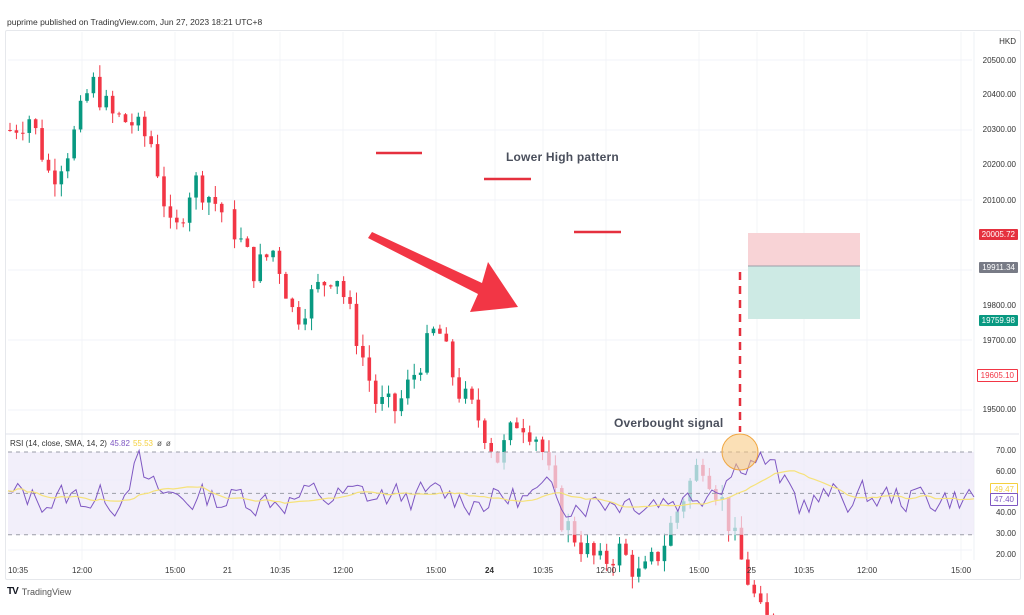 The width and height of the screenshot is (1024, 615). What do you see at coordinates (142, 443) in the screenshot?
I see `rsi-sma-value: 55.53` at bounding box center [142, 443].